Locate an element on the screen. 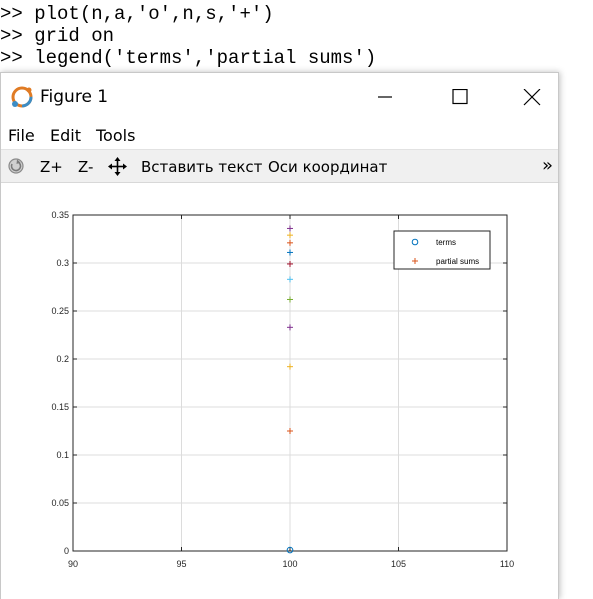  x-tick-label: 95 is located at coordinates (181, 564).